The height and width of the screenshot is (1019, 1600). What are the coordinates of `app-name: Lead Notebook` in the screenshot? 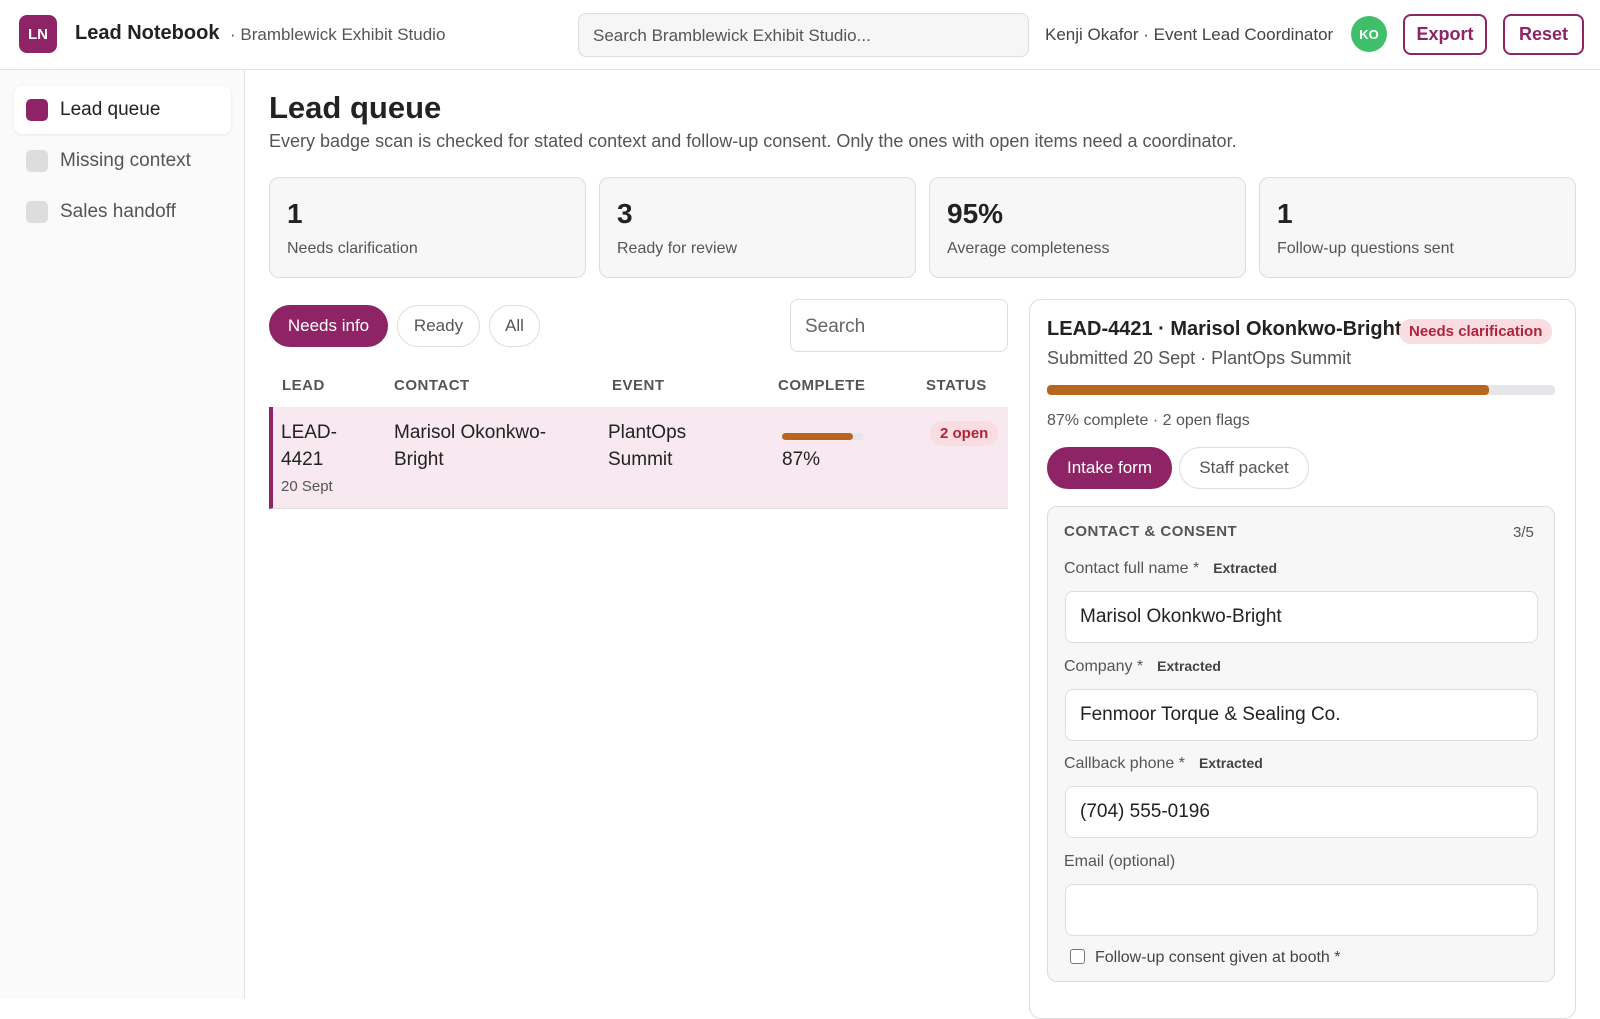 It's located at (147, 33).